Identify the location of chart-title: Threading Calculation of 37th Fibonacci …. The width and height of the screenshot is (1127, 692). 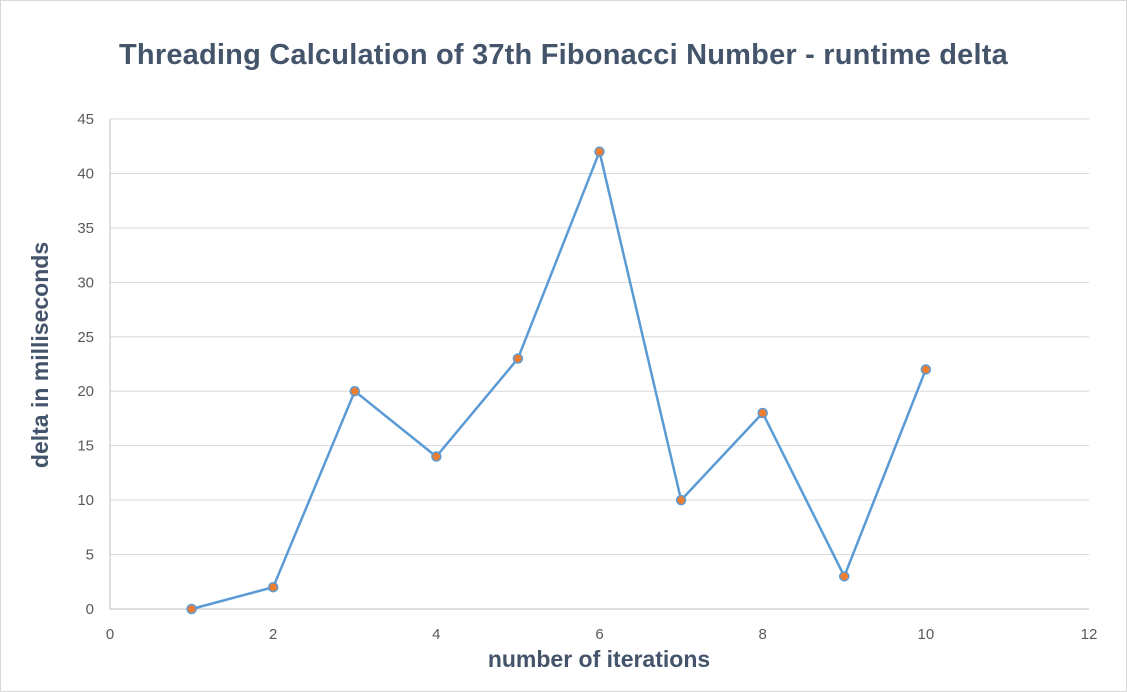
(563, 55).